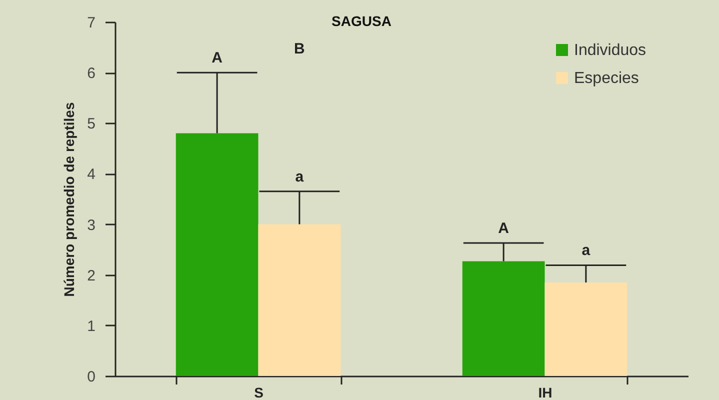  I want to click on y-axis-title: Número promedio de reptiles, so click(69, 199).